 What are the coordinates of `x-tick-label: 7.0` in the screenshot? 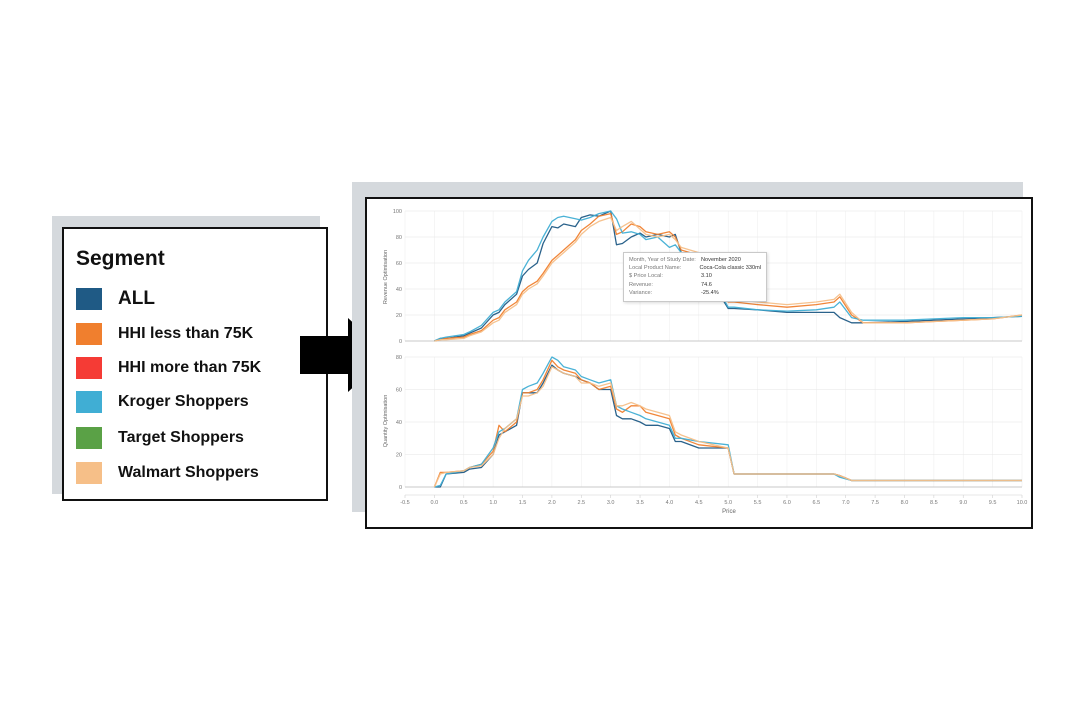 It's located at (846, 503).